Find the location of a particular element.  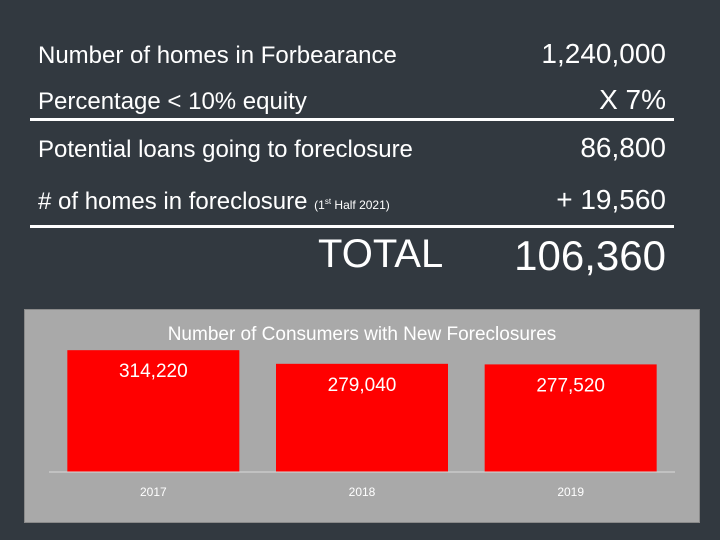

equity-label: Percentage < 10% equity is located at coordinates (172, 101).